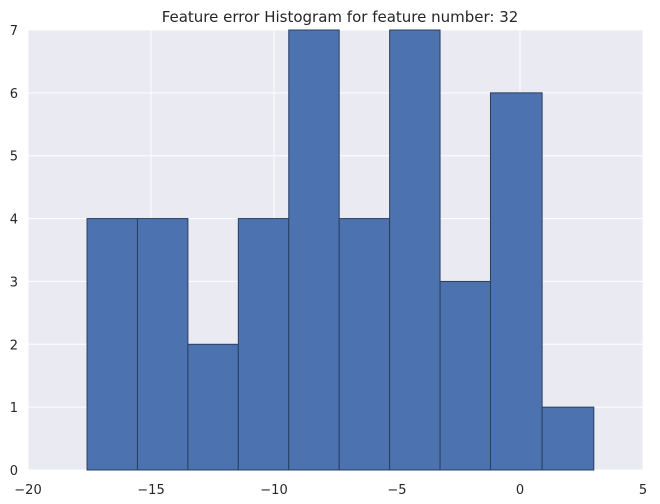  Describe the element at coordinates (14, 251) in the screenshot. I see `y-axis-tick-labels: 0 1 2 3 4 5 6 7` at that location.